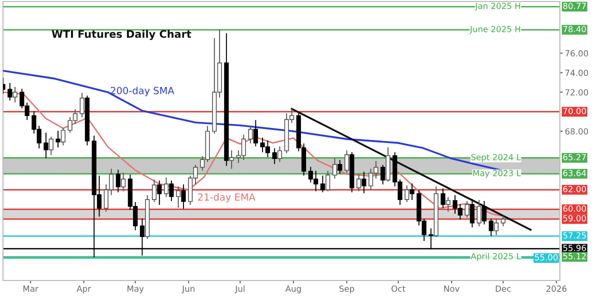 The height and width of the screenshot is (300, 602). Describe the element at coordinates (495, 256) in the screenshot. I see `annotation: April 2025 L` at that location.